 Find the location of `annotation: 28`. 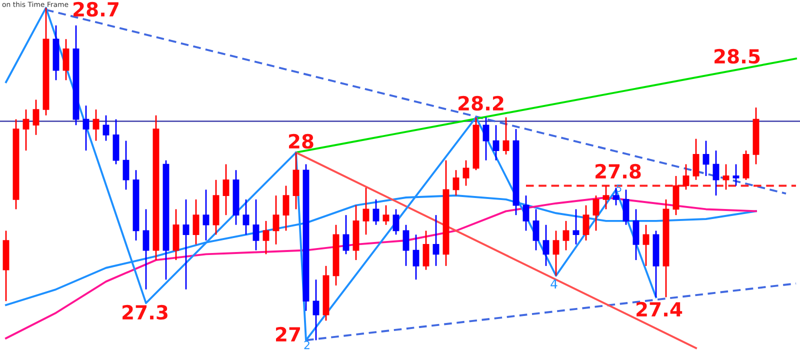

annotation: 28 is located at coordinates (301, 141).